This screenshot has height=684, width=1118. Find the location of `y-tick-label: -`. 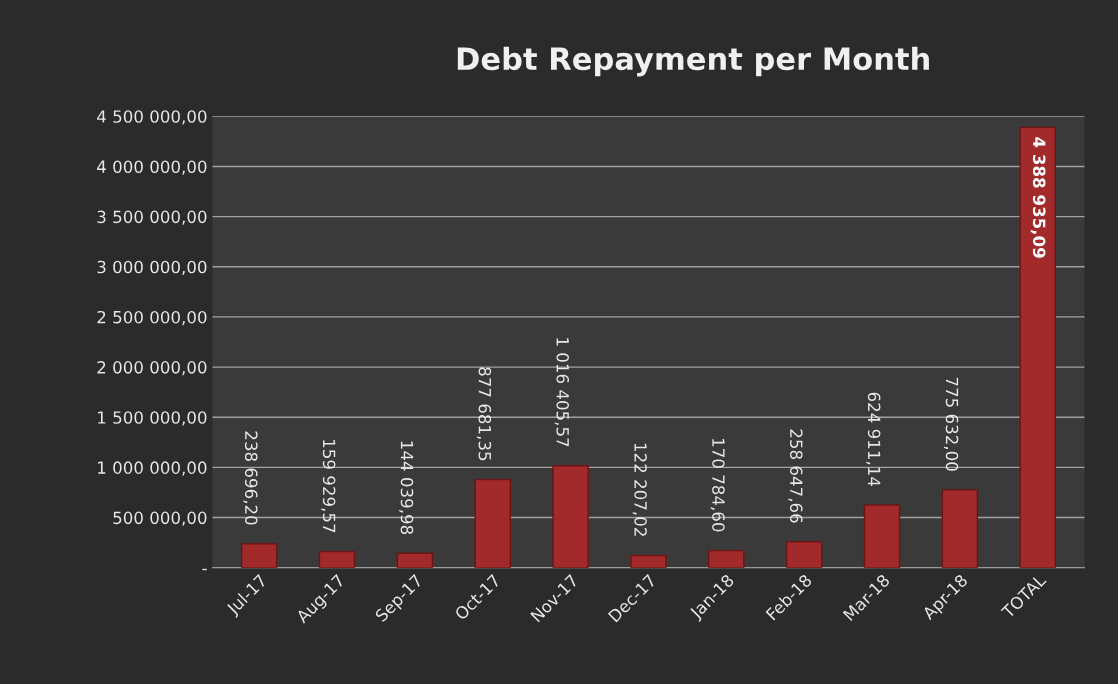

y-tick-label: - is located at coordinates (204, 569).